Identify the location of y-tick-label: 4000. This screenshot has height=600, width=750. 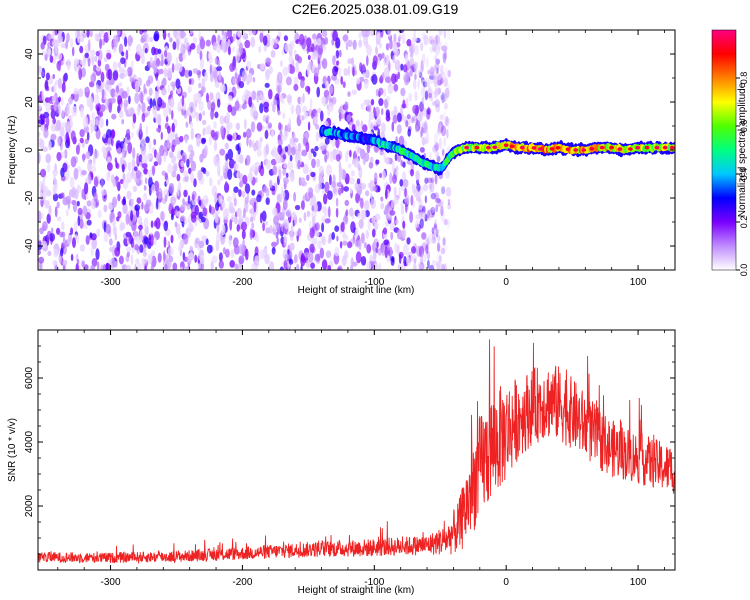
(29, 441).